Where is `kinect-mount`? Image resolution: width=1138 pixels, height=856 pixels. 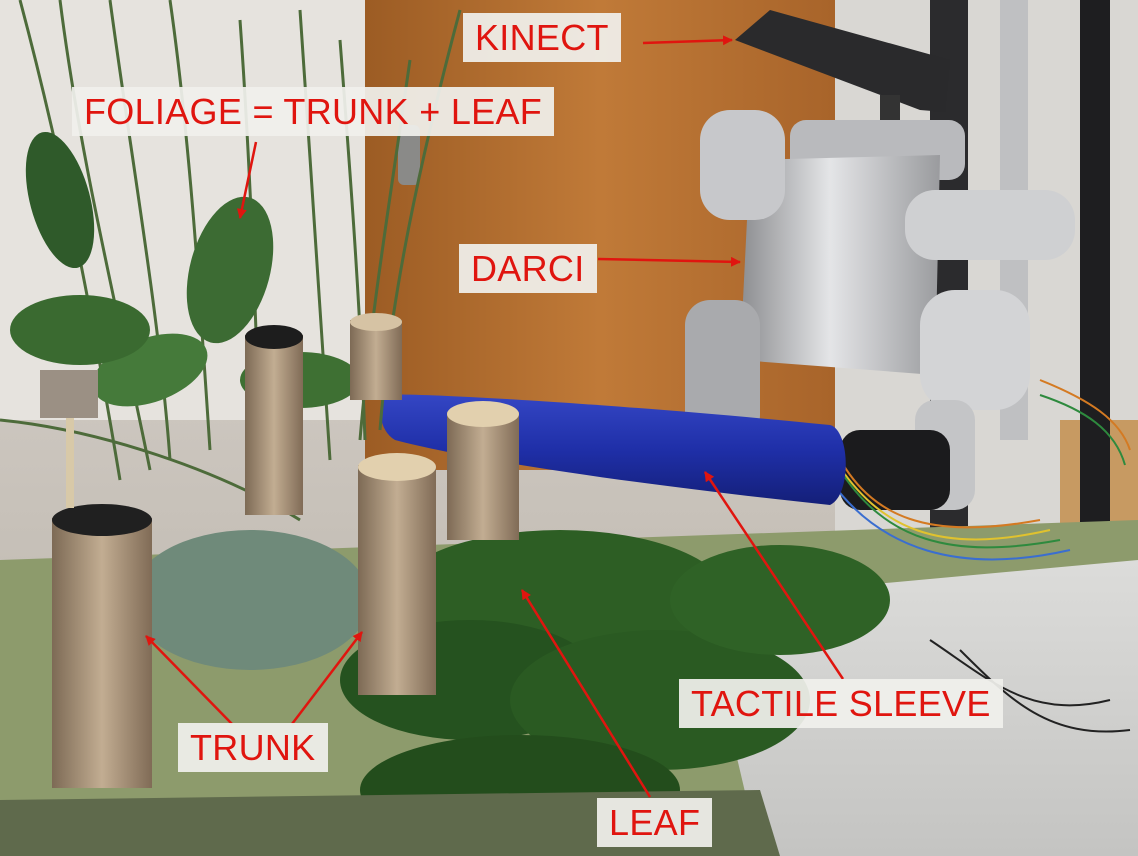
kinect-mount is located at coordinates (890, 110).